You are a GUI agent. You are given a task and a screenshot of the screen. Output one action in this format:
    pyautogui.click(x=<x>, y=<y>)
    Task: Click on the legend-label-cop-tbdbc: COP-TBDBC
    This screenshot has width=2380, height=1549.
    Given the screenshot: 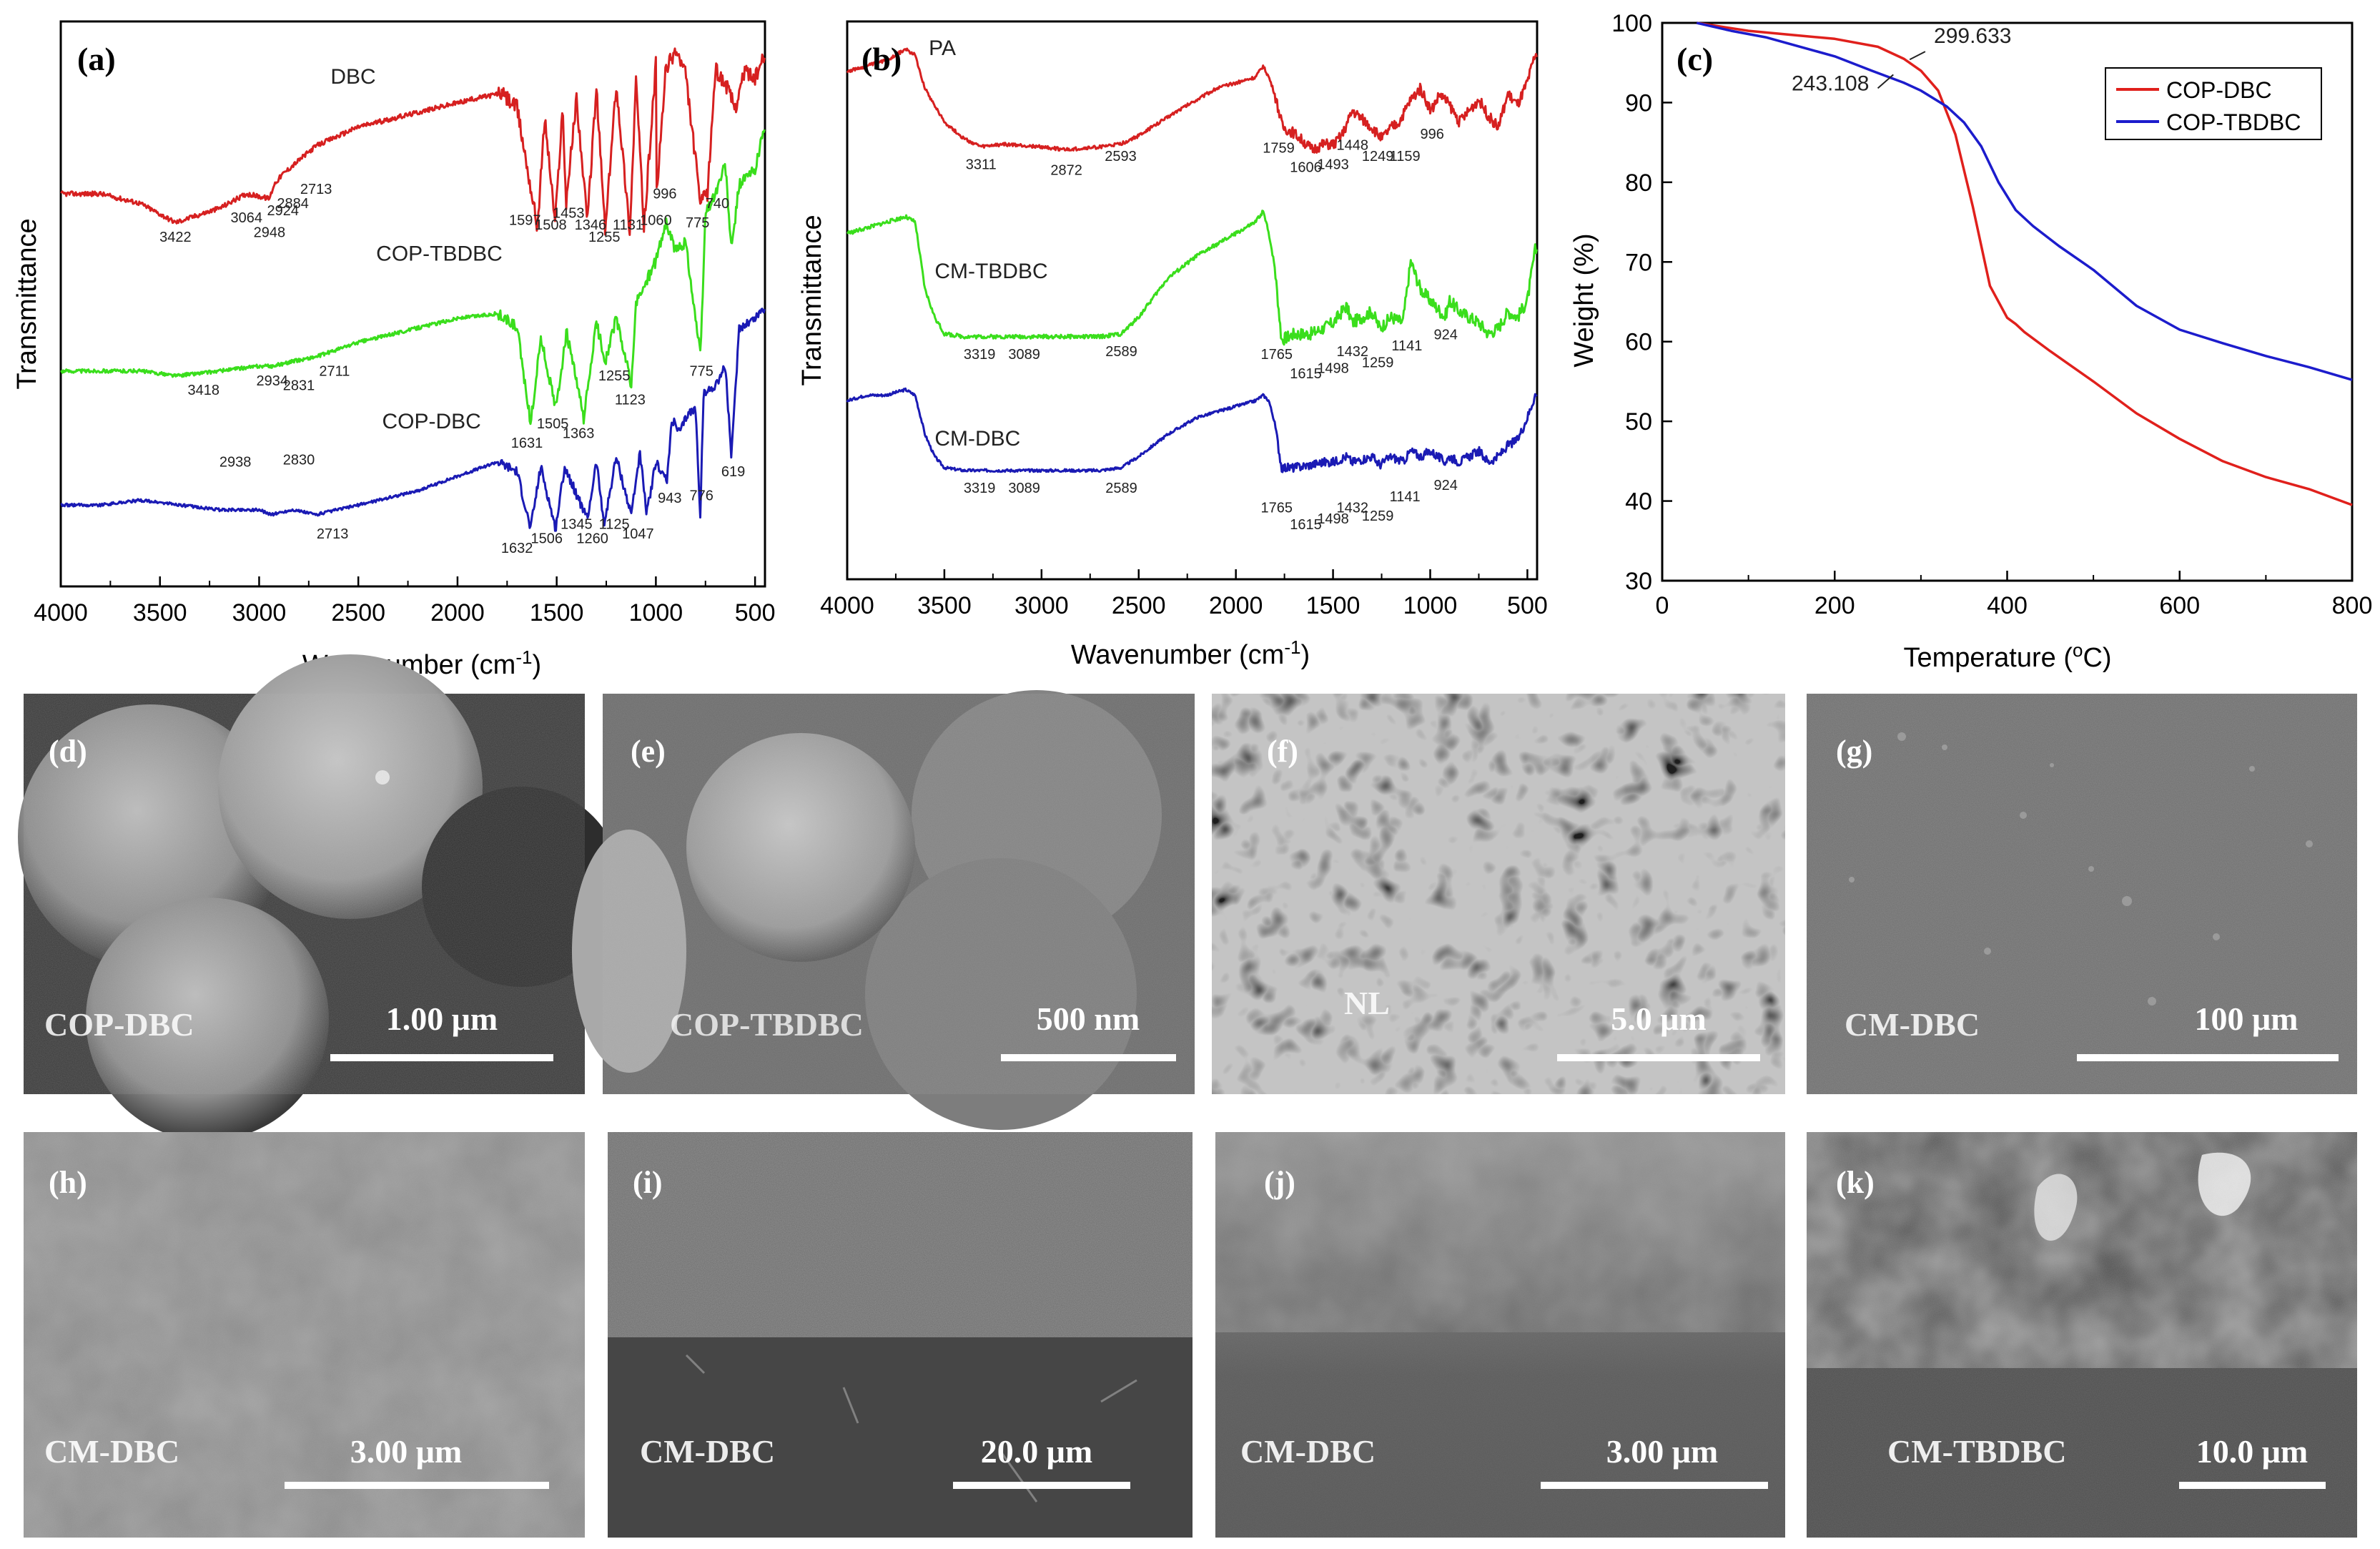 What is the action you would take?
    pyautogui.click(x=2233, y=122)
    